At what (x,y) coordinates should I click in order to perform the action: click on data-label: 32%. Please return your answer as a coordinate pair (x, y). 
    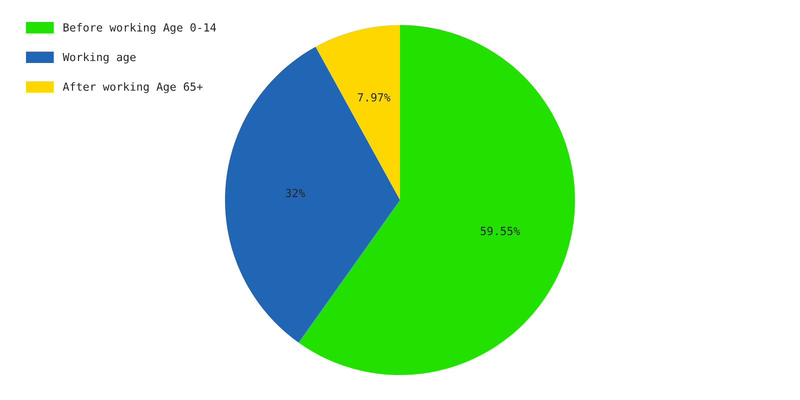
    Looking at the image, I should click on (296, 193).